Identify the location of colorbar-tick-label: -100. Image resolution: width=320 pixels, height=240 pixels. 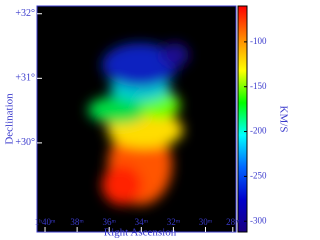
(258, 41).